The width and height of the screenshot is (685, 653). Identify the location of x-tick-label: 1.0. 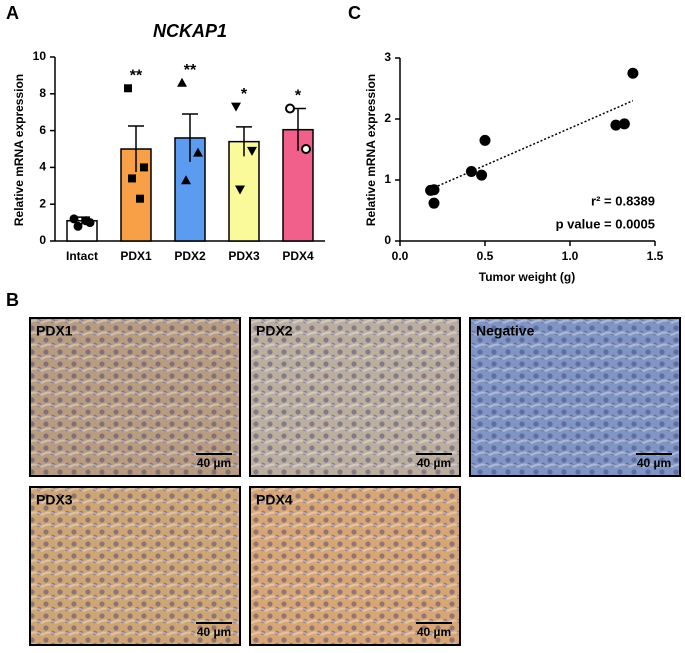
(570, 256).